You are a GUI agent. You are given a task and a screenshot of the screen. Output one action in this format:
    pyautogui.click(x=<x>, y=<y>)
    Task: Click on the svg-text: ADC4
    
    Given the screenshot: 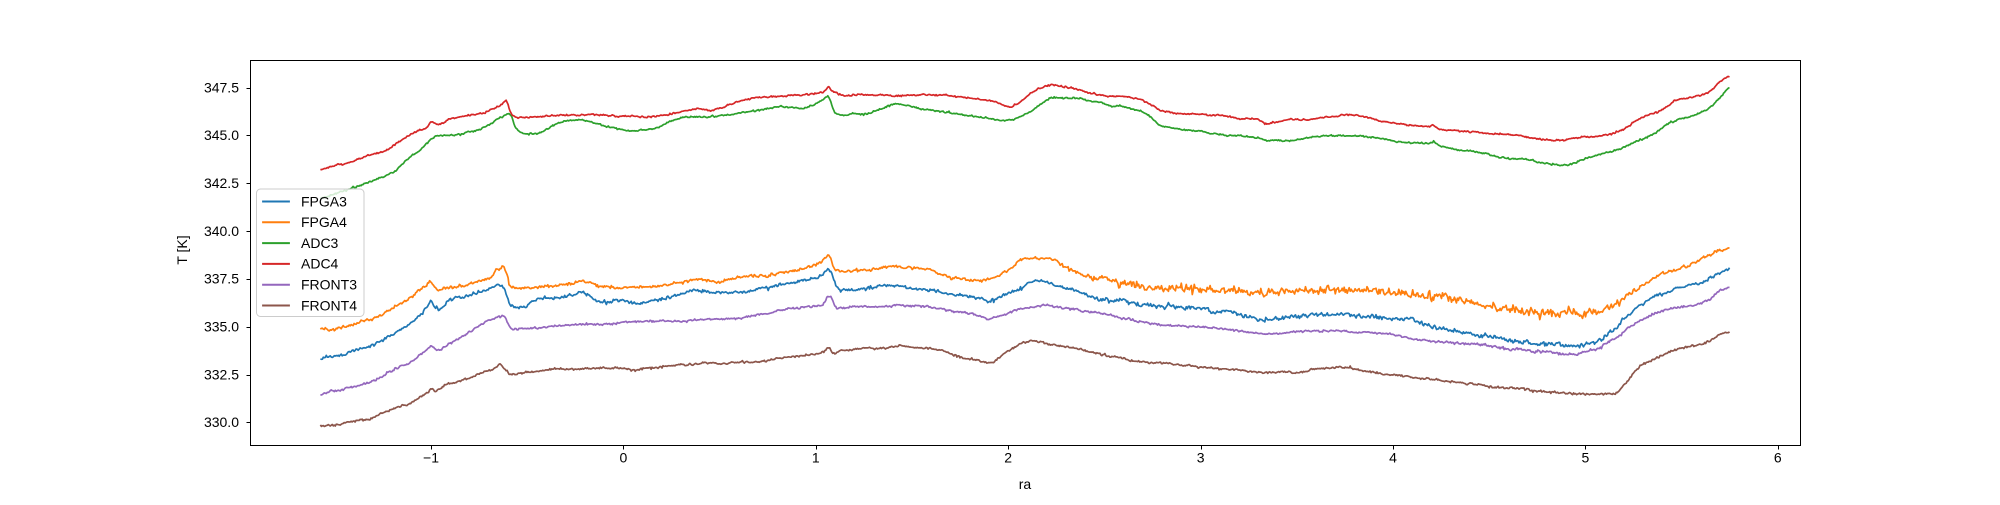 What is the action you would take?
    pyautogui.click(x=320, y=264)
    